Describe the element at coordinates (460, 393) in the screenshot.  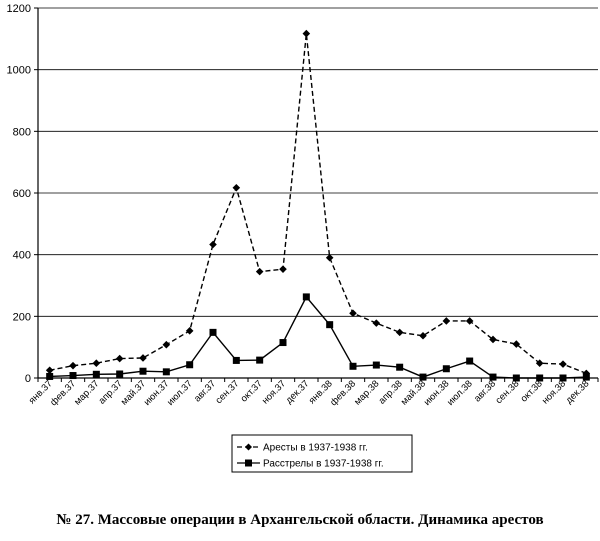
I see `x-tick-label: июл.38` at that location.